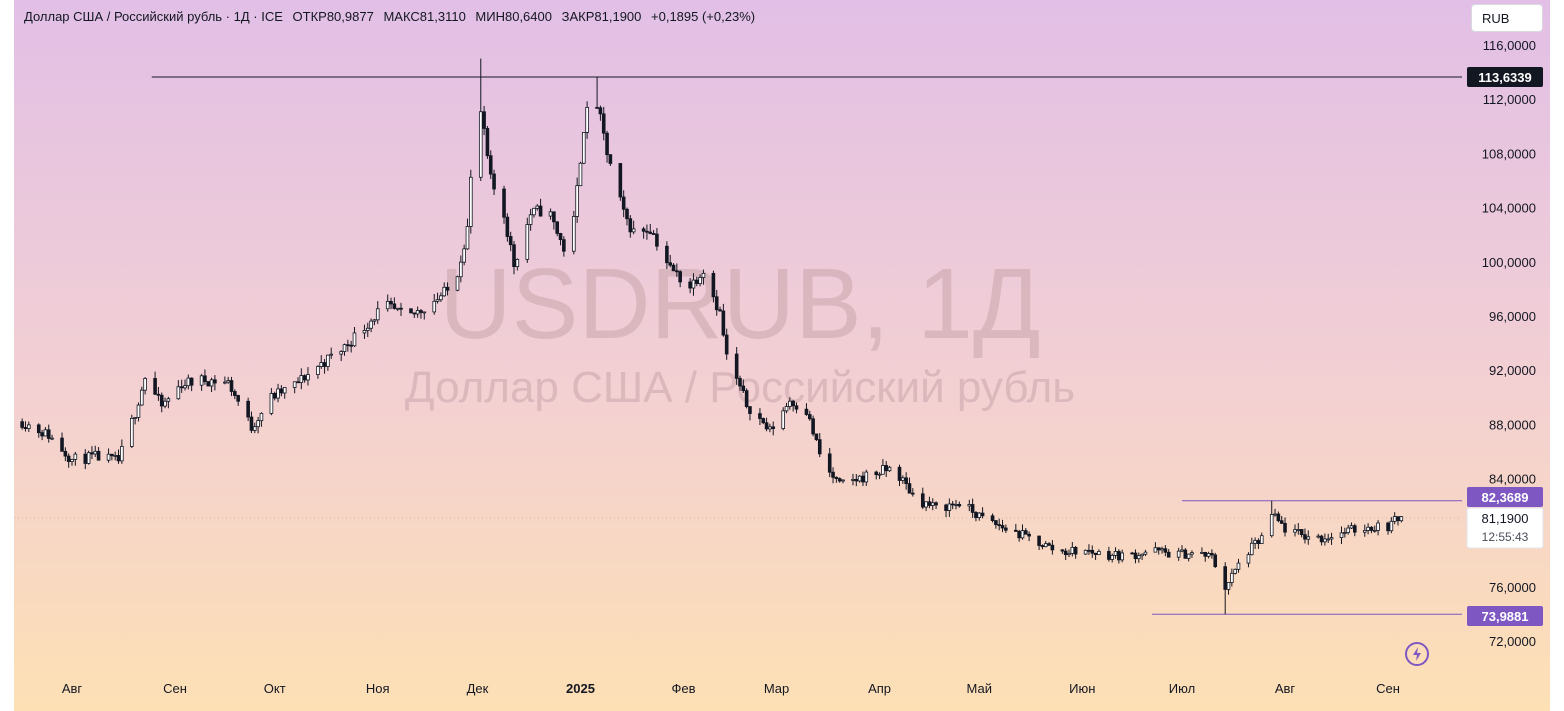 Image resolution: width=1564 pixels, height=711 pixels. I want to click on x-tick-label: Авг, so click(1285, 688).